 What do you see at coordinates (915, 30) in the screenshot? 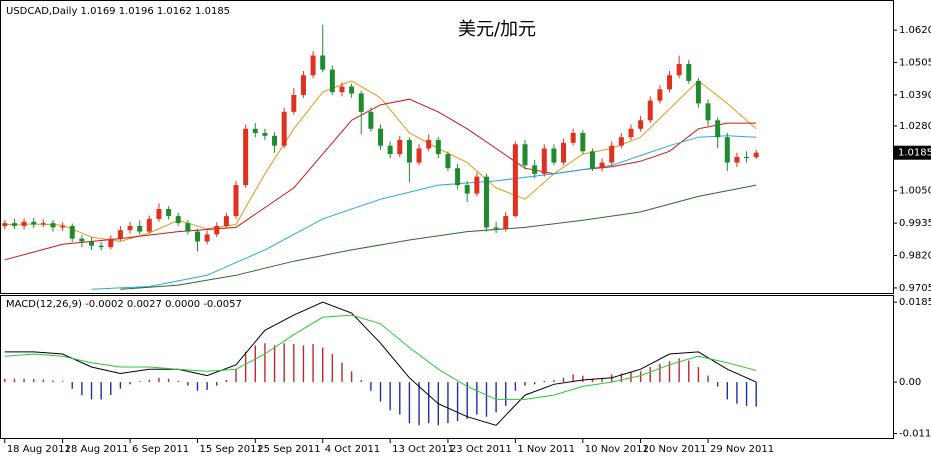
I see `y-tick-label: 1.0620` at bounding box center [915, 30].